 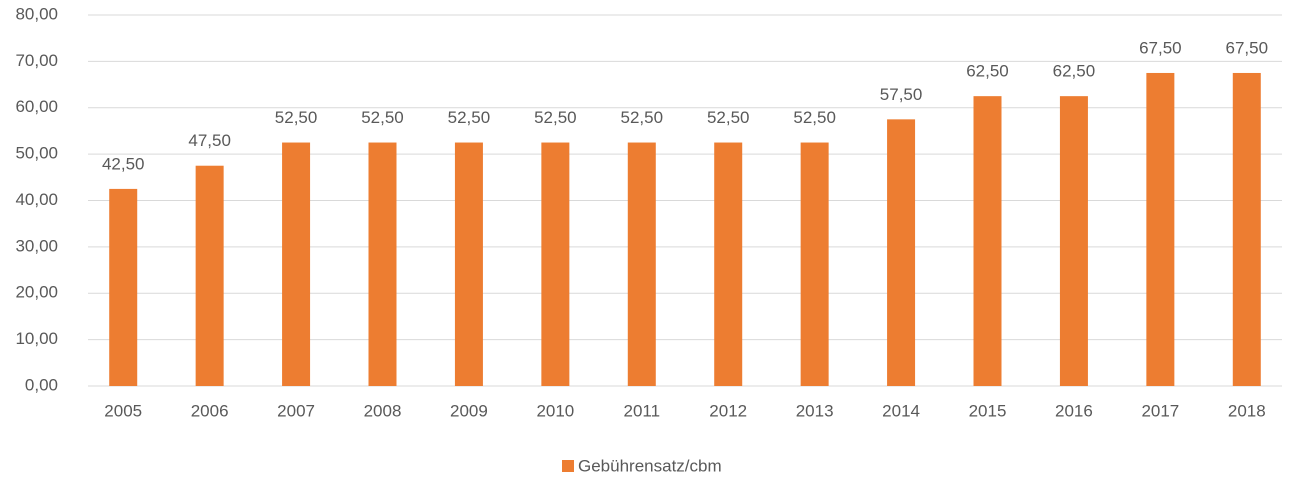 What do you see at coordinates (555, 410) in the screenshot?
I see `x-tick-label: 2010` at bounding box center [555, 410].